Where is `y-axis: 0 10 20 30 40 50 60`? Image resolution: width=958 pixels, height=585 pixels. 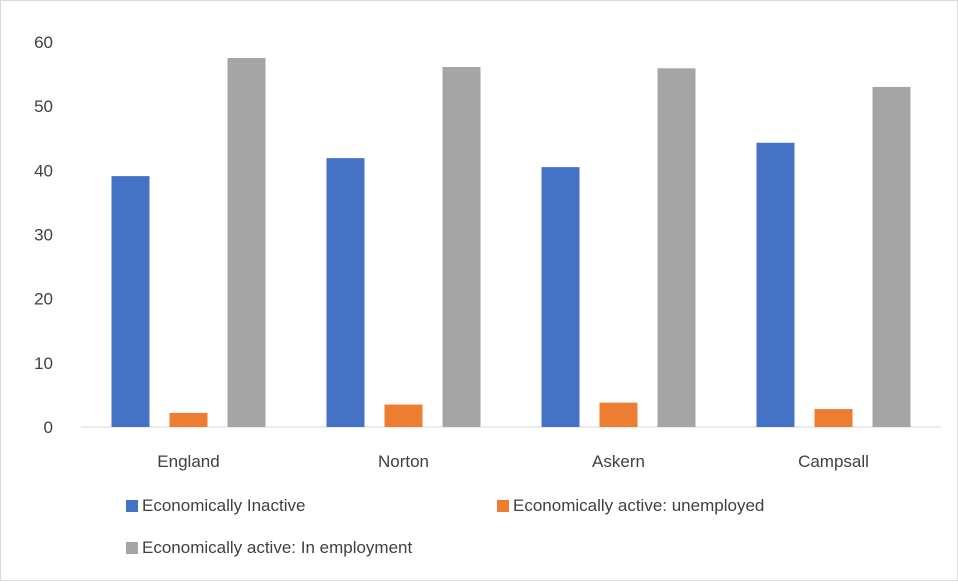
y-axis: 0 10 20 30 40 50 60 is located at coordinates (43, 235).